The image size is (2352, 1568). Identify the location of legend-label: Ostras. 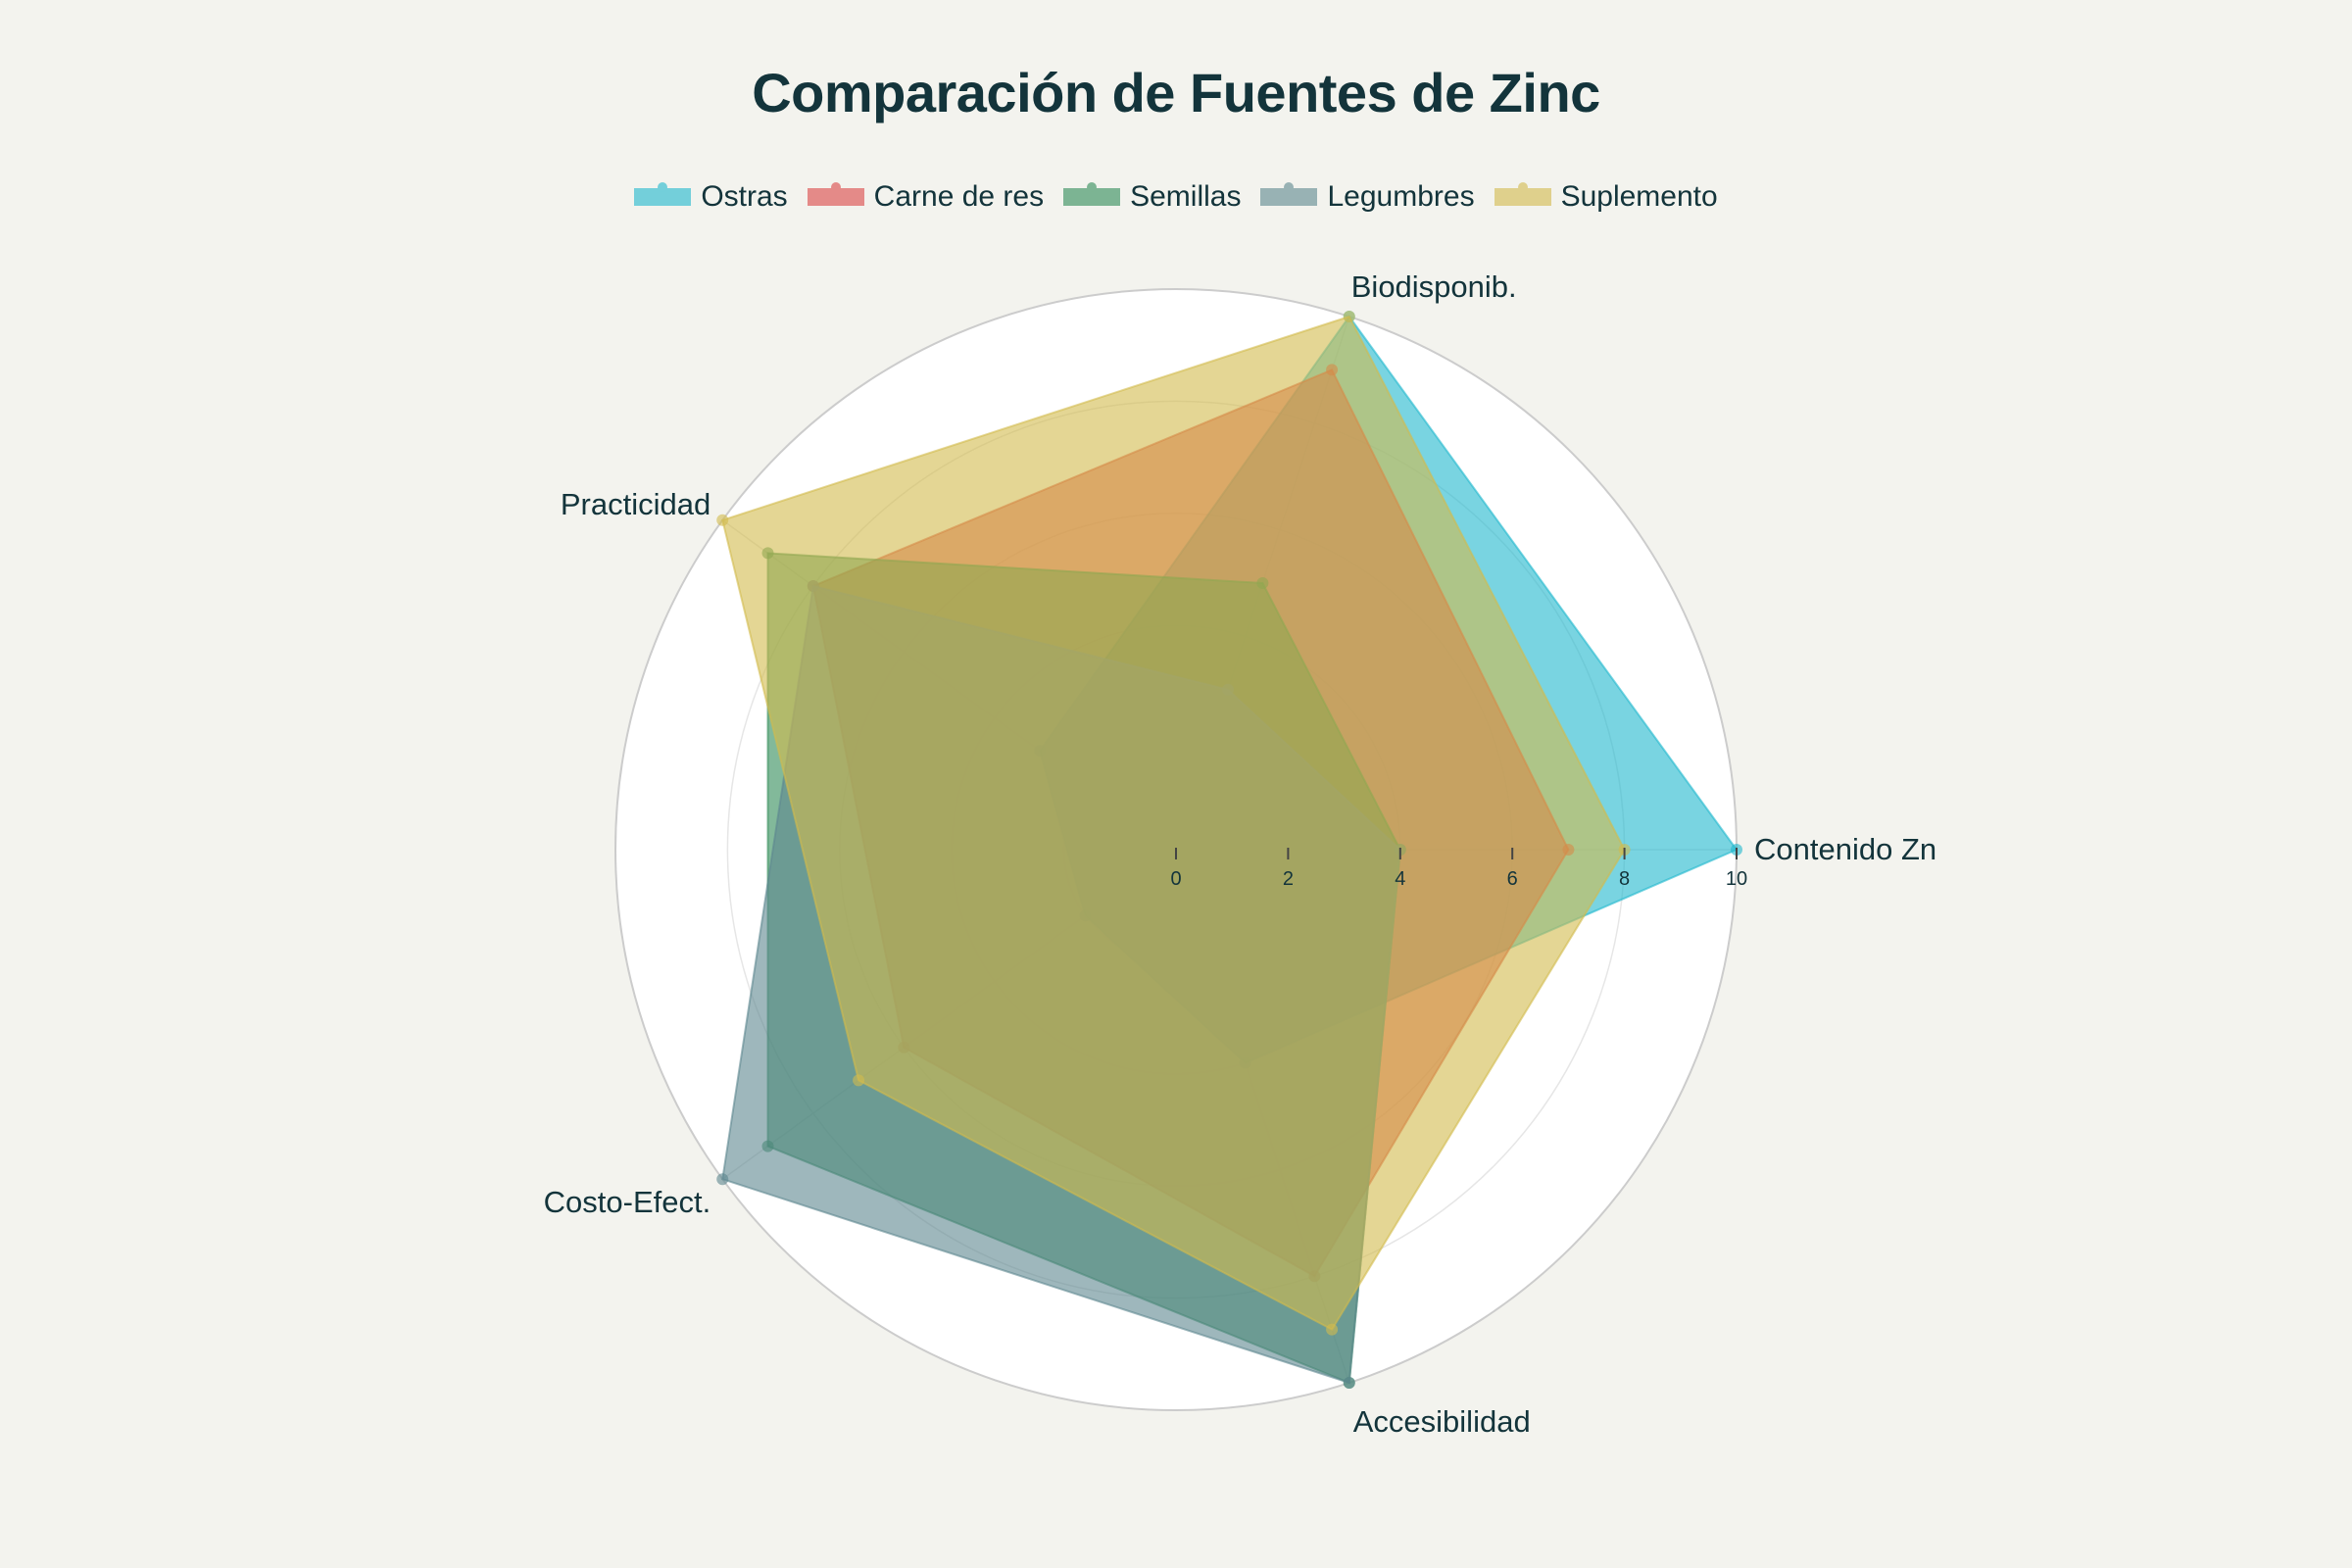
(744, 196).